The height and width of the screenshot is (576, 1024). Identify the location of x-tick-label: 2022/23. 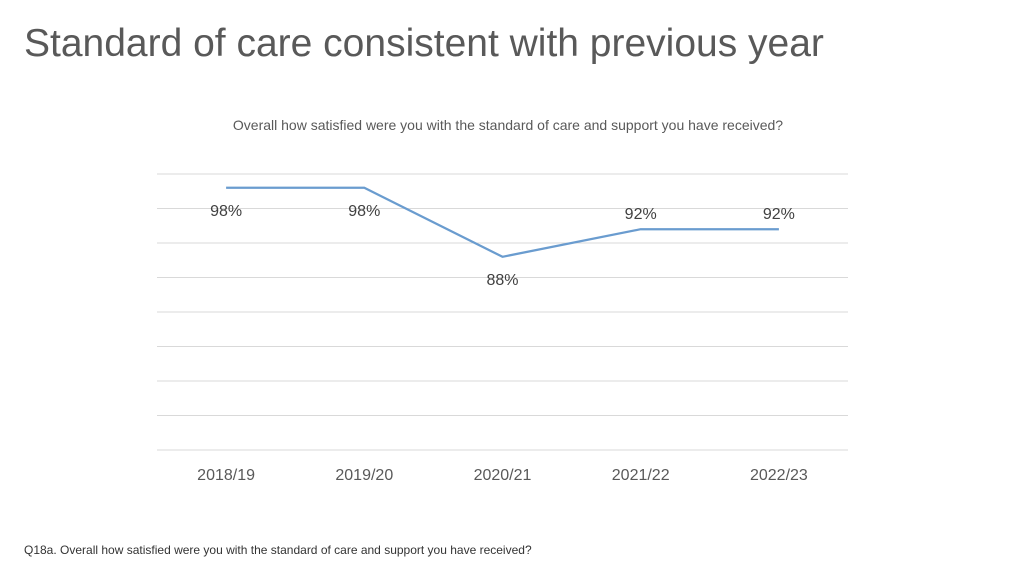
(779, 475).